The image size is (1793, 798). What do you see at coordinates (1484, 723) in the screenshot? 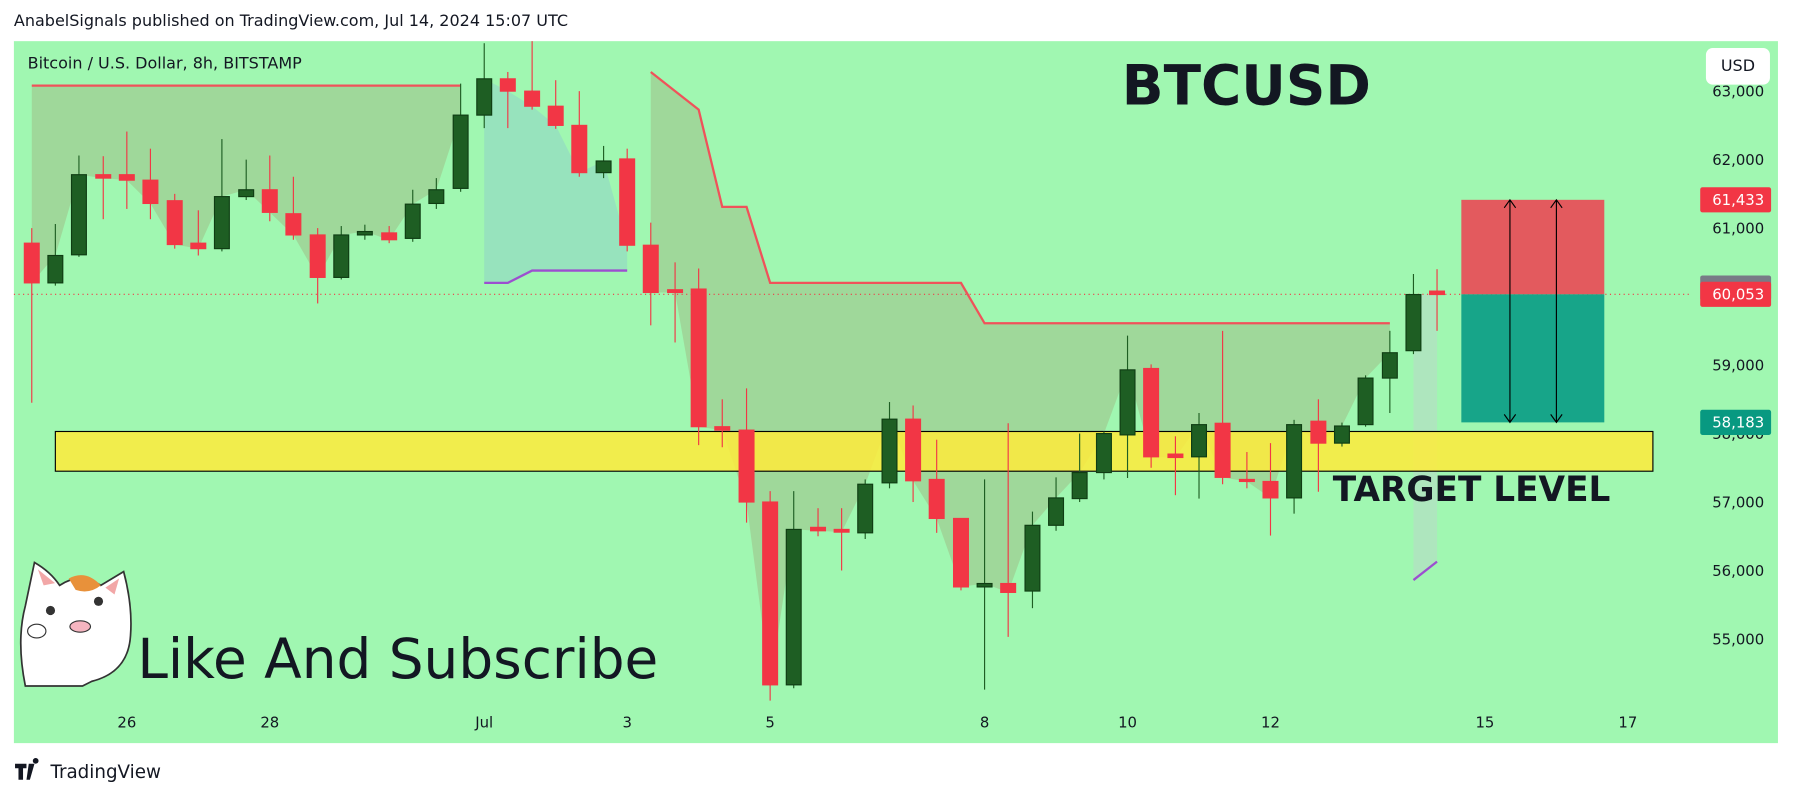
I see `x-tick-label: 15` at bounding box center [1484, 723].